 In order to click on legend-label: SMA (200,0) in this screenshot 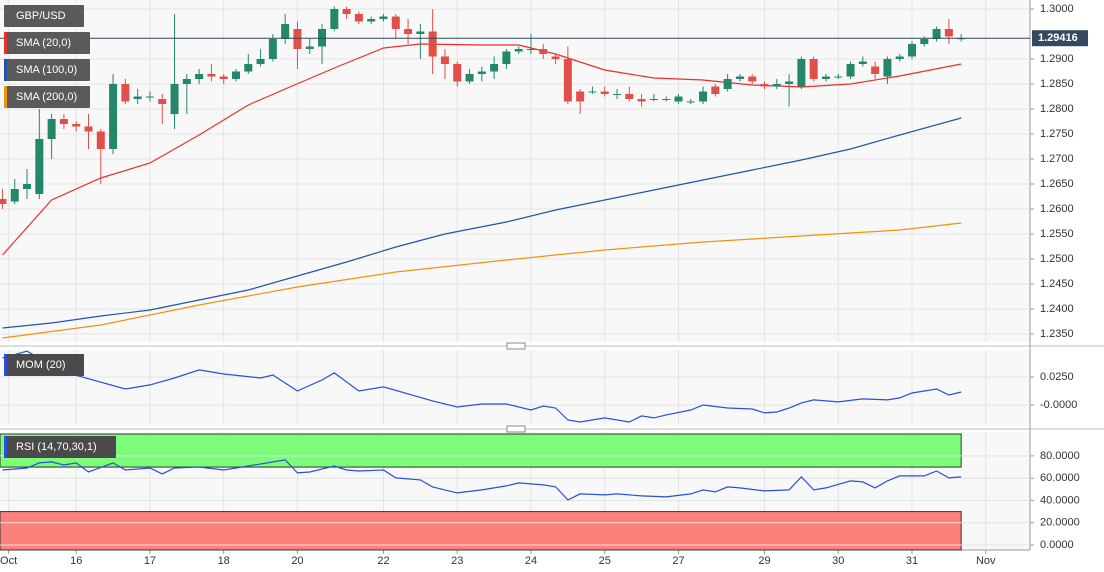, I will do `click(46, 97)`.